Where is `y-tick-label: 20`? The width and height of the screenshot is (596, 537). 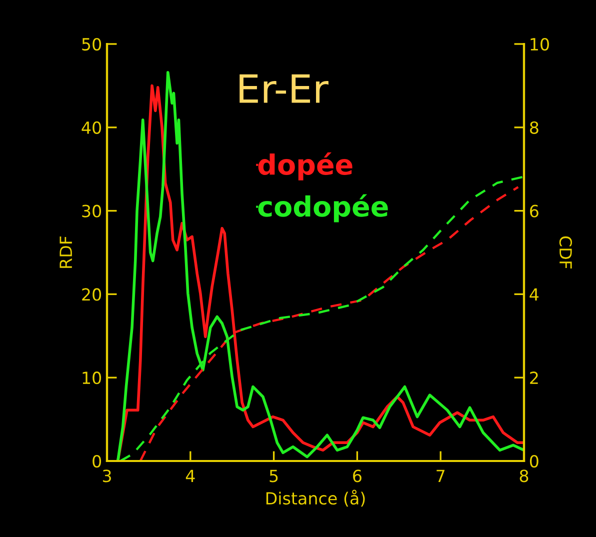 y-tick-label: 20 is located at coordinates (92, 294).